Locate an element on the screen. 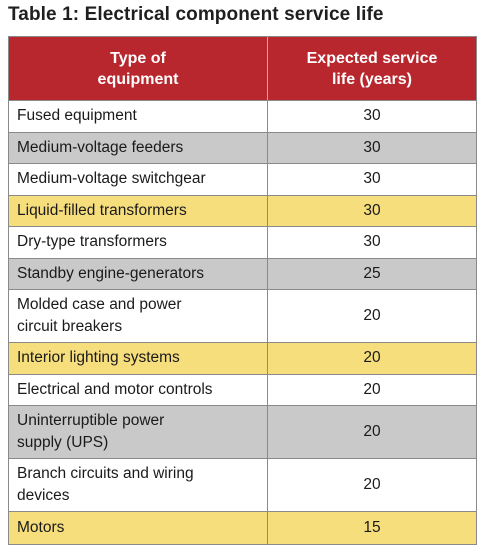 Image resolution: width=484 pixels, height=554 pixels. table-row: Branch circuits and wiring devices 20 is located at coordinates (242, 485).